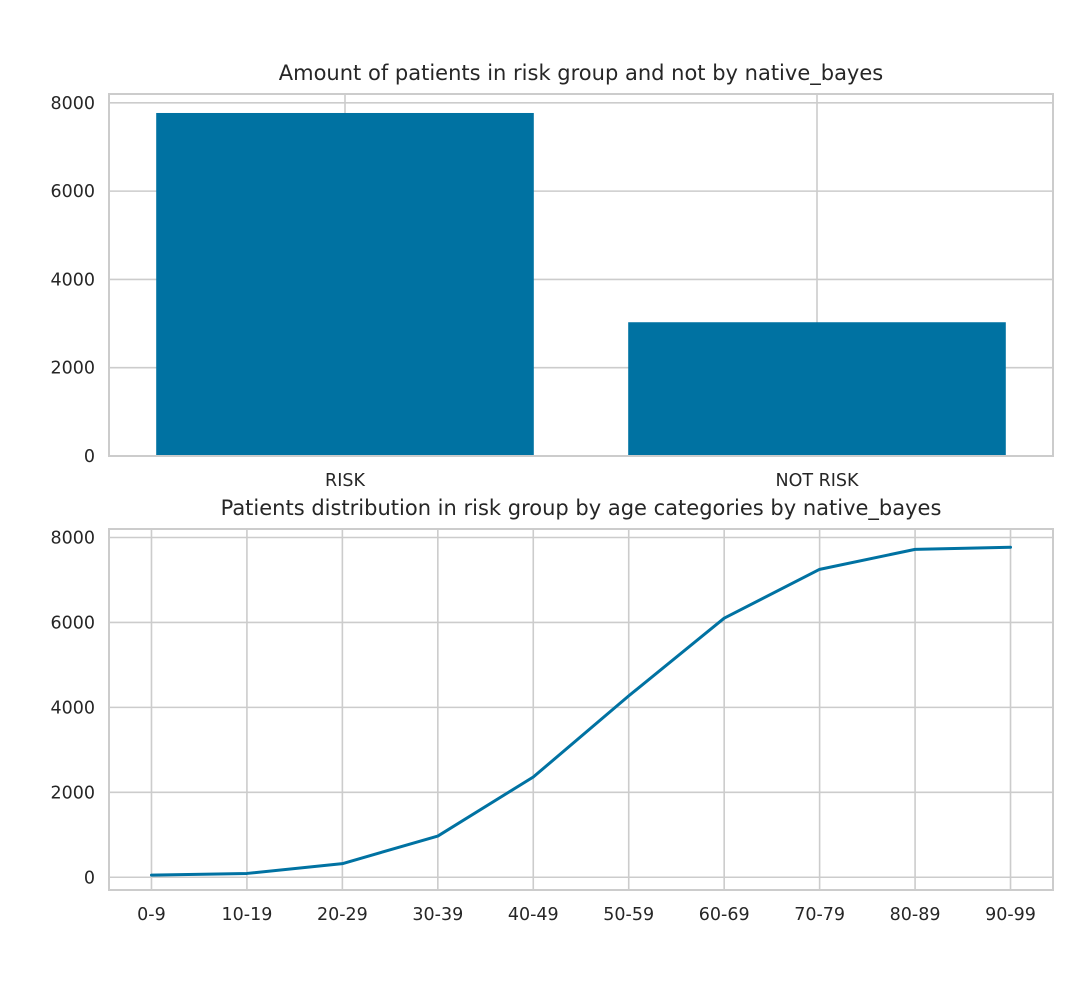 The image size is (1087, 983). Describe the element at coordinates (151, 915) in the screenshot. I see `x-tick-label: 0-9` at that location.